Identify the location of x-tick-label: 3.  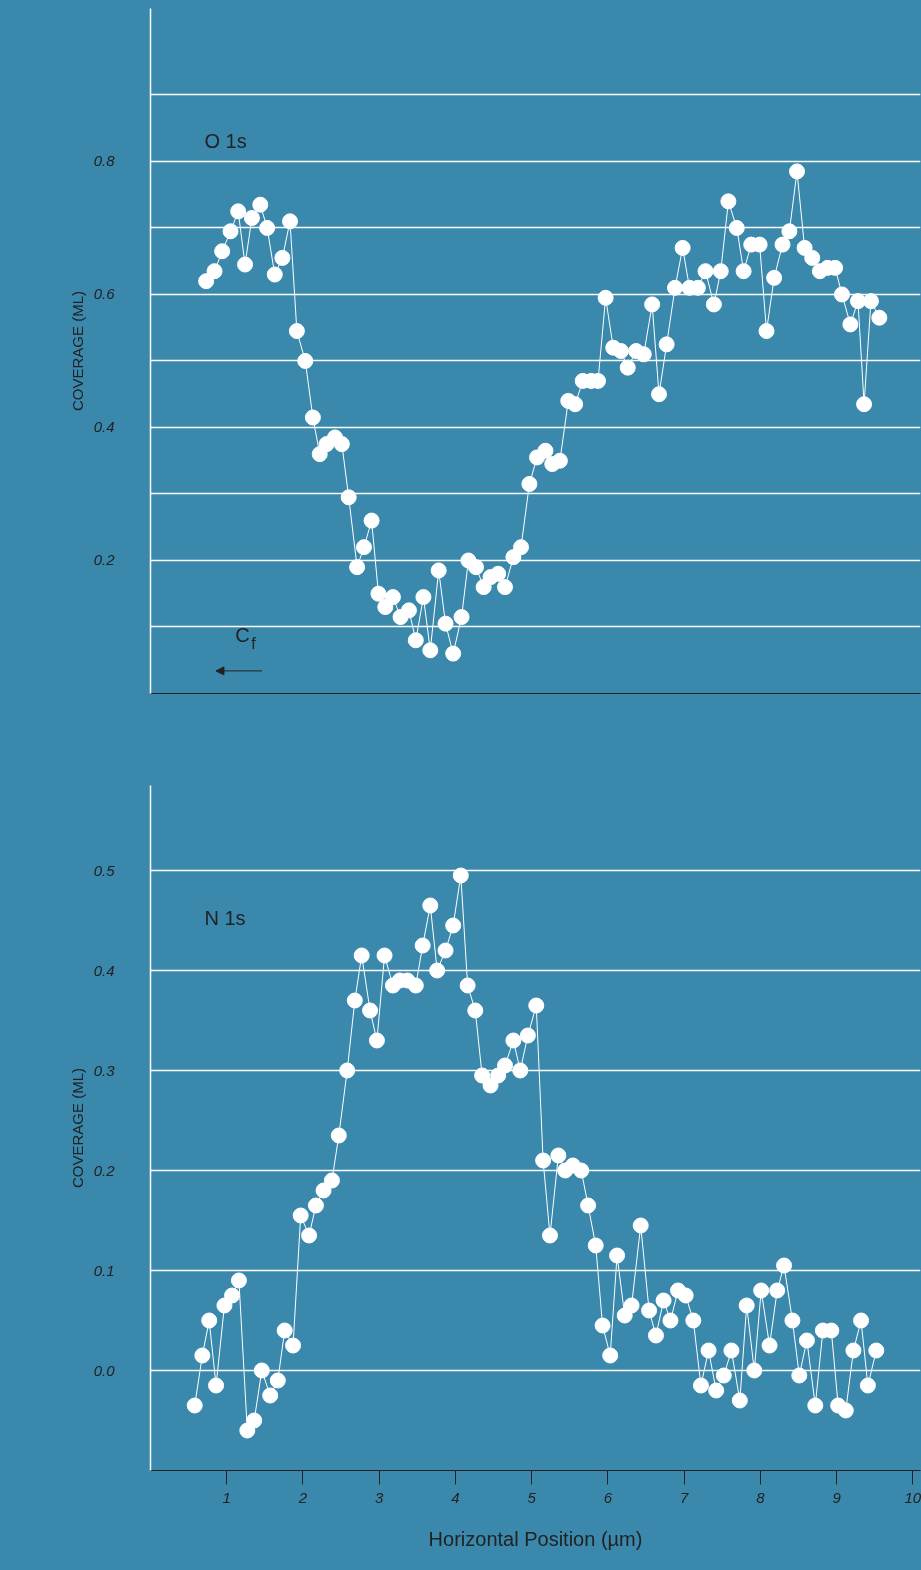
(380, 1497).